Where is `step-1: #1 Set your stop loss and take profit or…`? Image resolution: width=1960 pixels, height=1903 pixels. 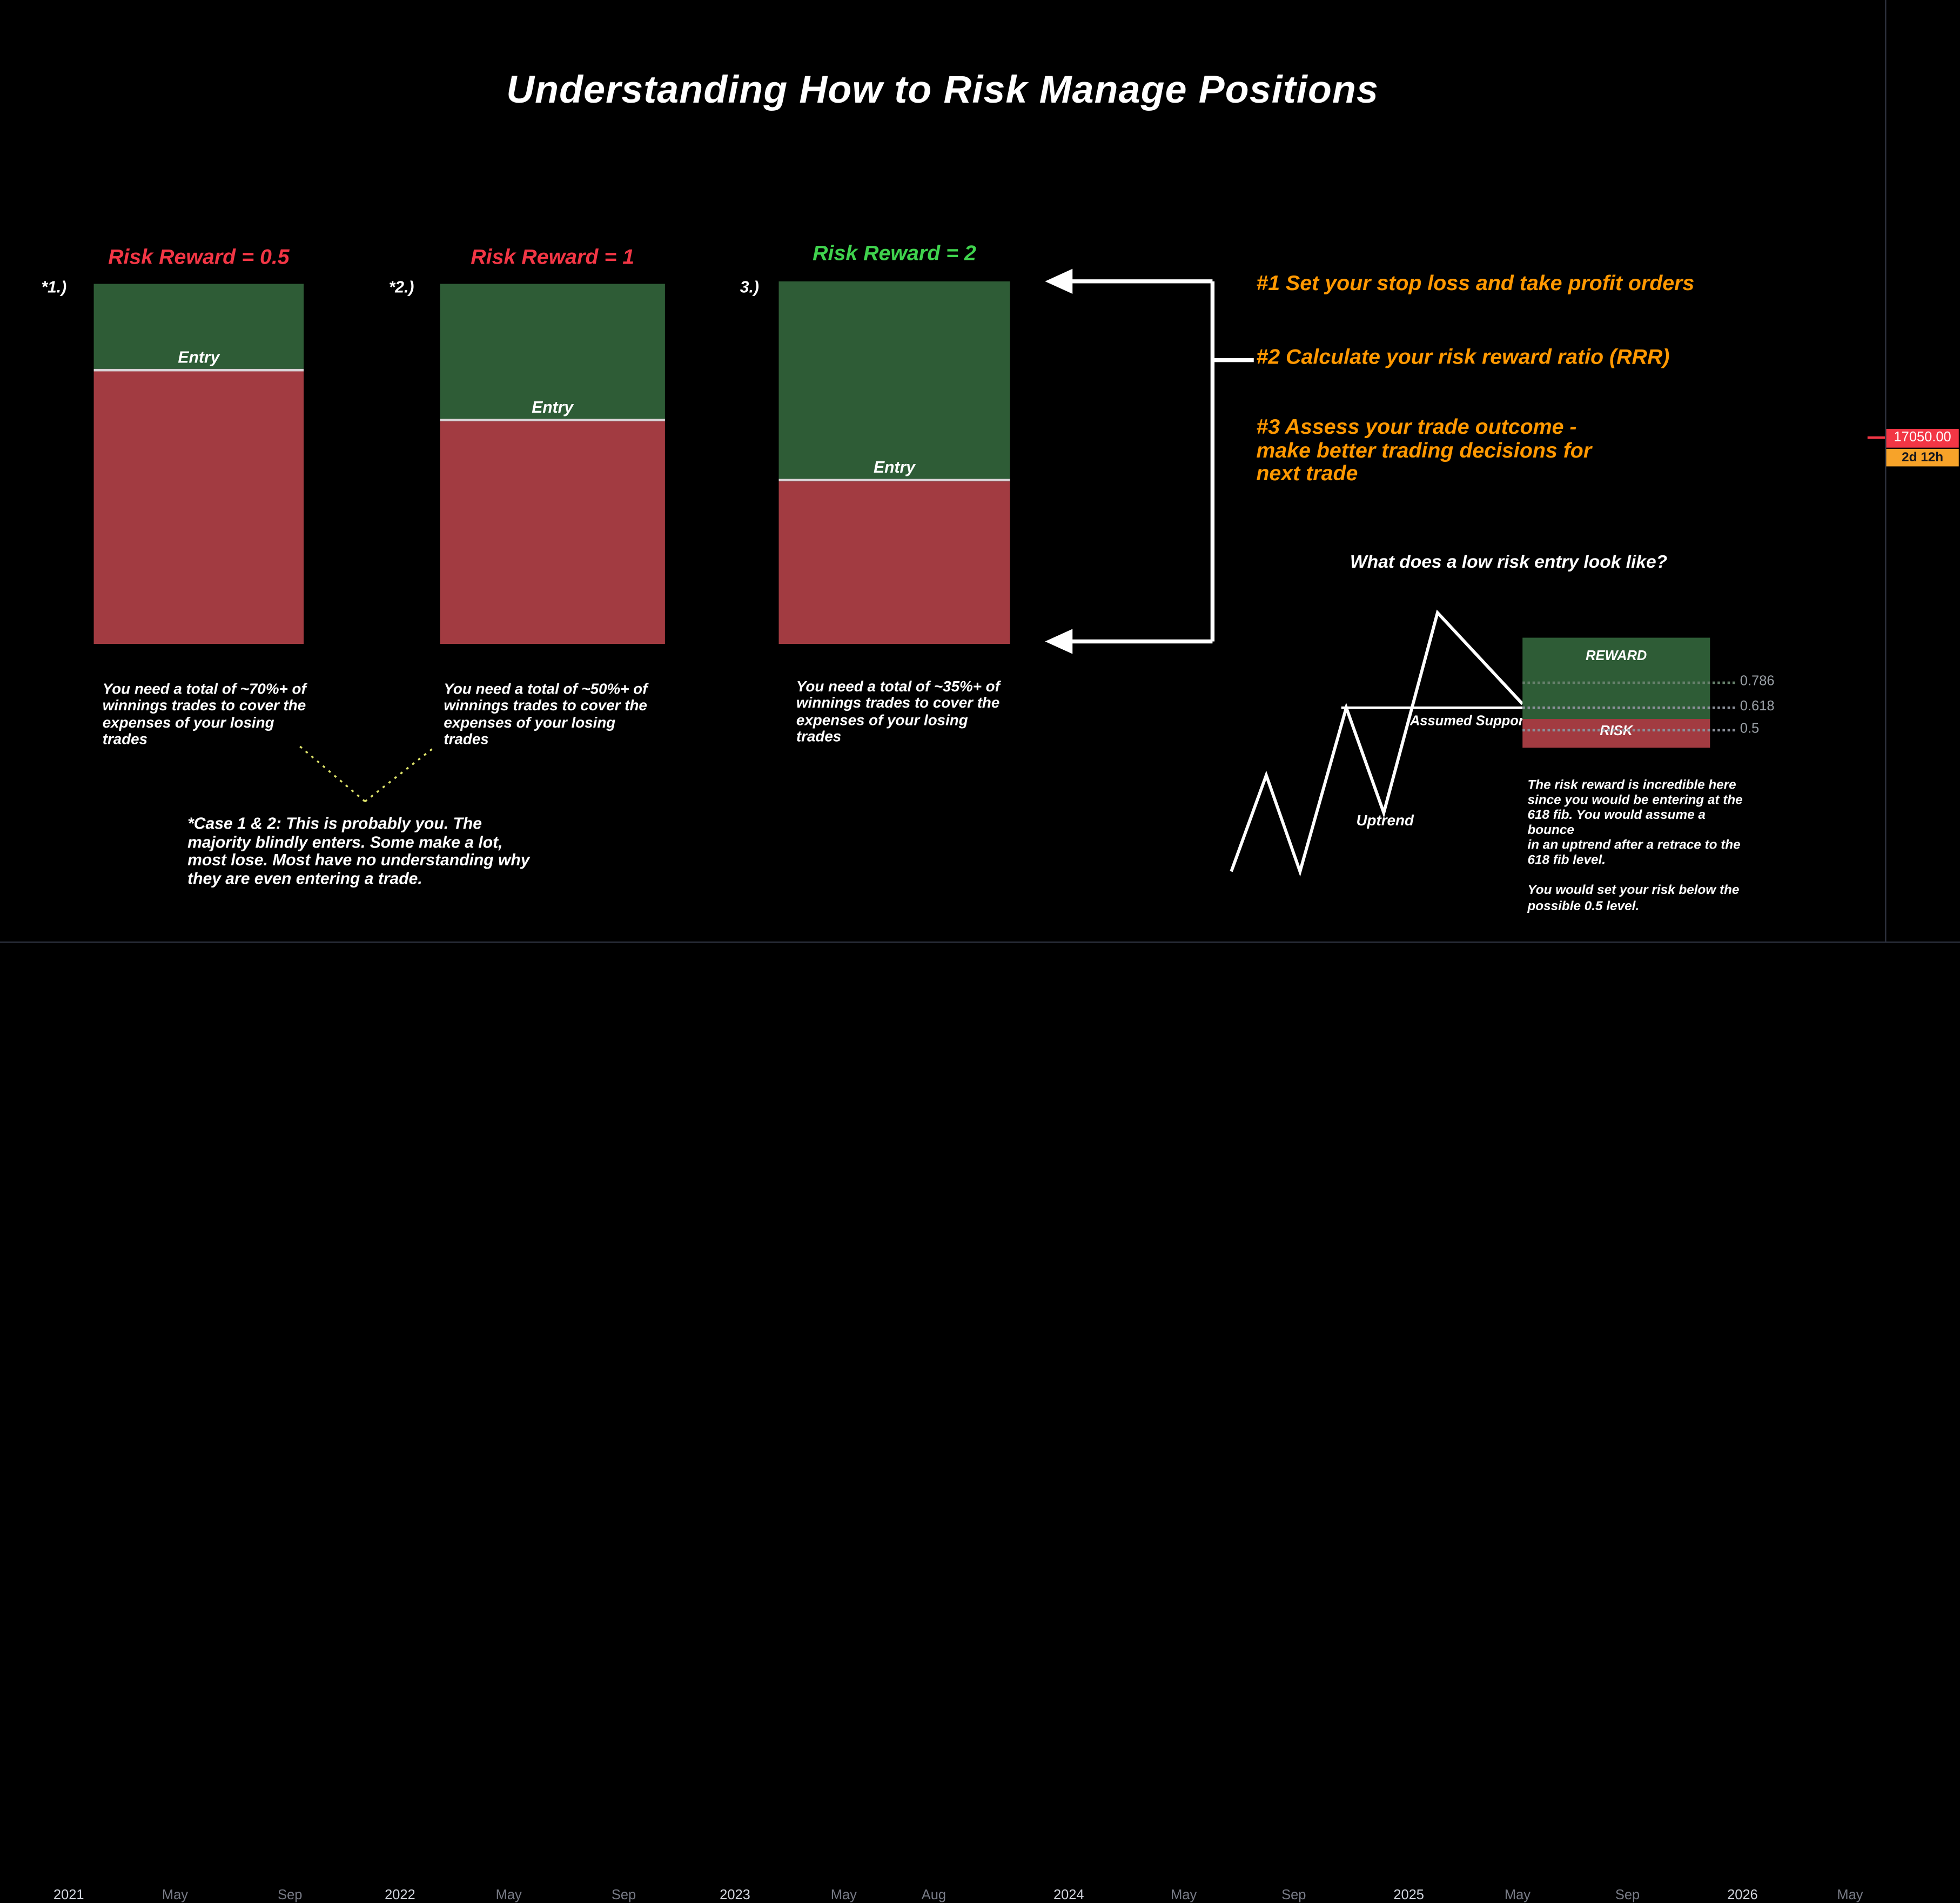 step-1: #1 Set your stop loss and take profit or… is located at coordinates (1475, 283).